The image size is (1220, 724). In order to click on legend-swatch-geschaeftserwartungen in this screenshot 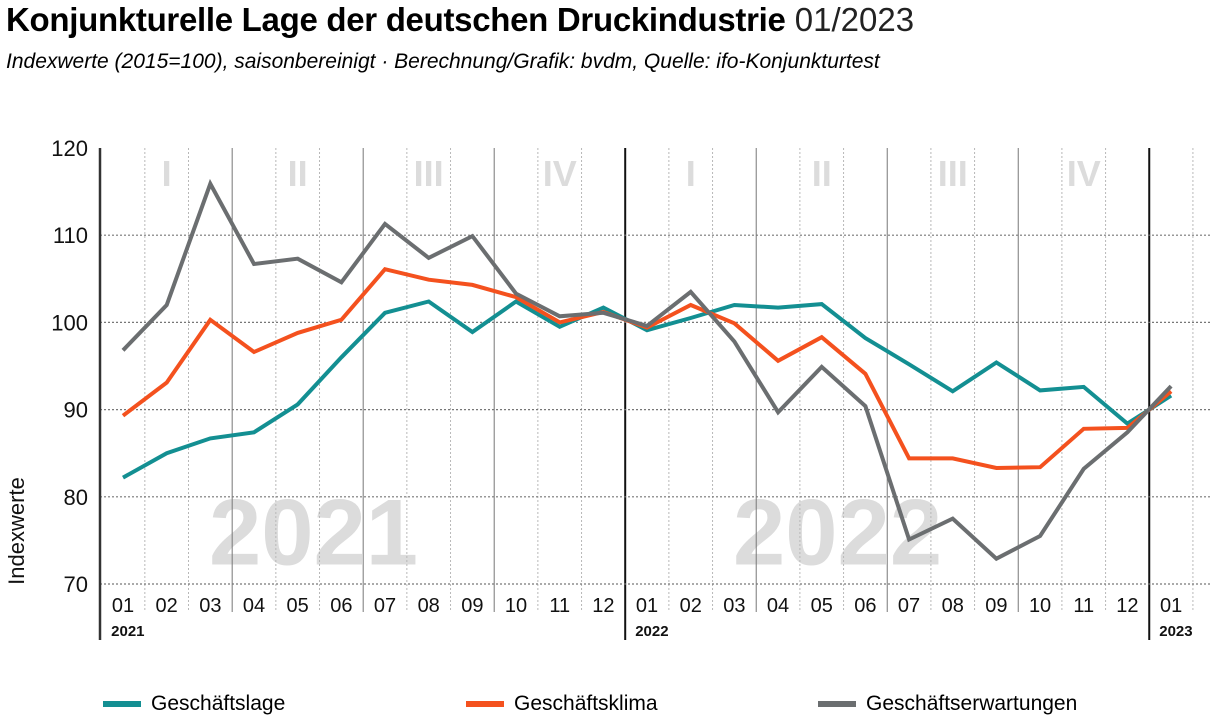, I will do `click(837, 704)`.